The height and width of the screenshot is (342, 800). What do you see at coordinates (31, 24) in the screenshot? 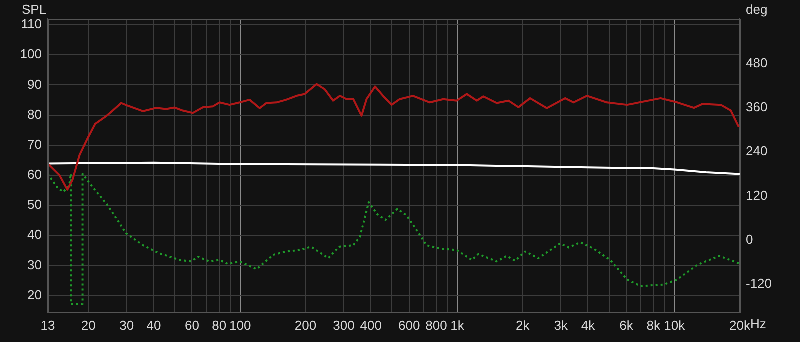
I see `y-tick-label: 110` at bounding box center [31, 24].